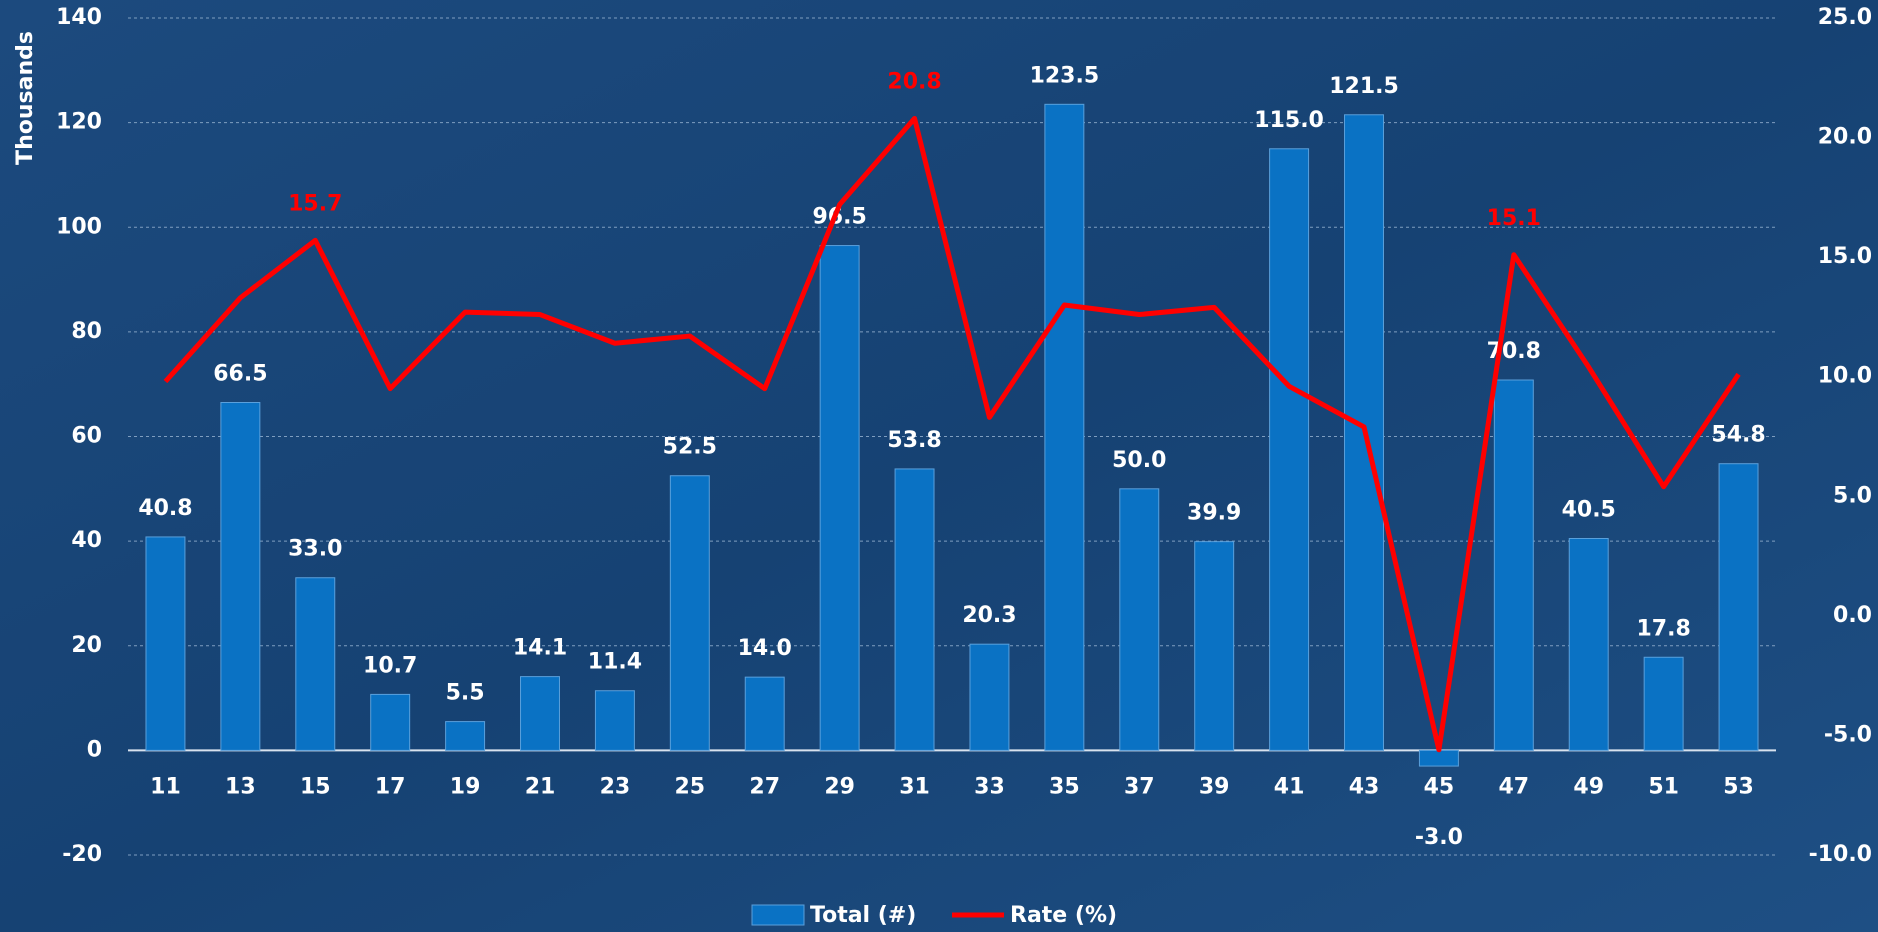  What do you see at coordinates (1663, 786) in the screenshot?
I see `x-tick-label: 51` at bounding box center [1663, 786].